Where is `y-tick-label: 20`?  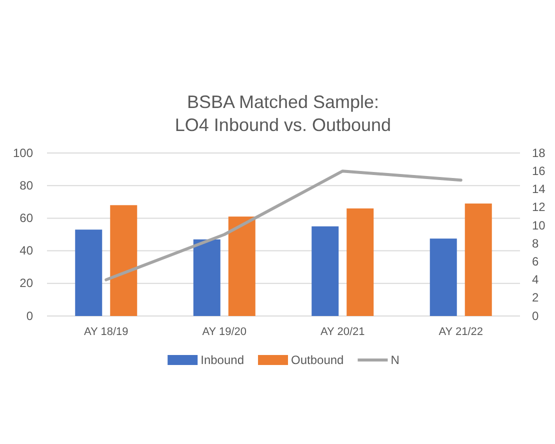
y-tick-label: 20 is located at coordinates (27, 283).